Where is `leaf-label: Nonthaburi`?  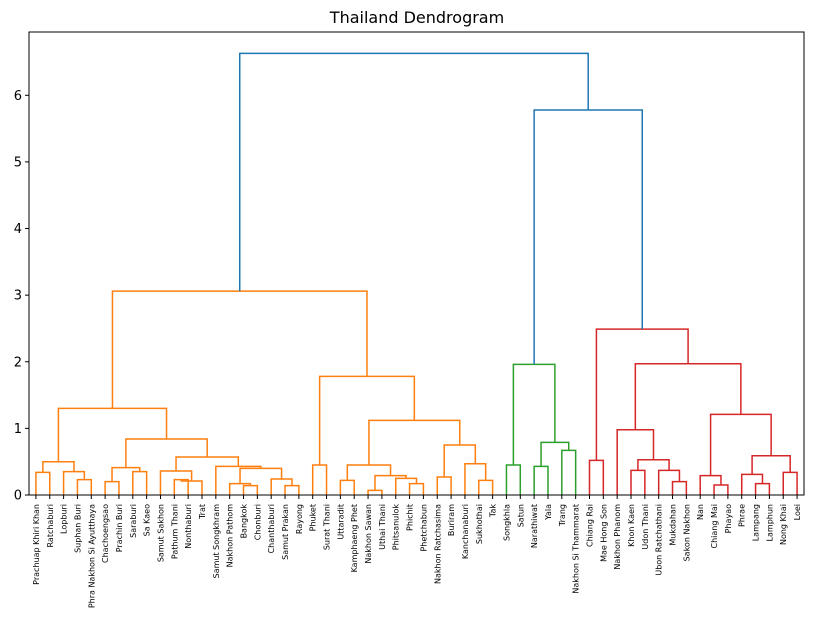
leaf-label: Nonthaburi is located at coordinates (188, 526).